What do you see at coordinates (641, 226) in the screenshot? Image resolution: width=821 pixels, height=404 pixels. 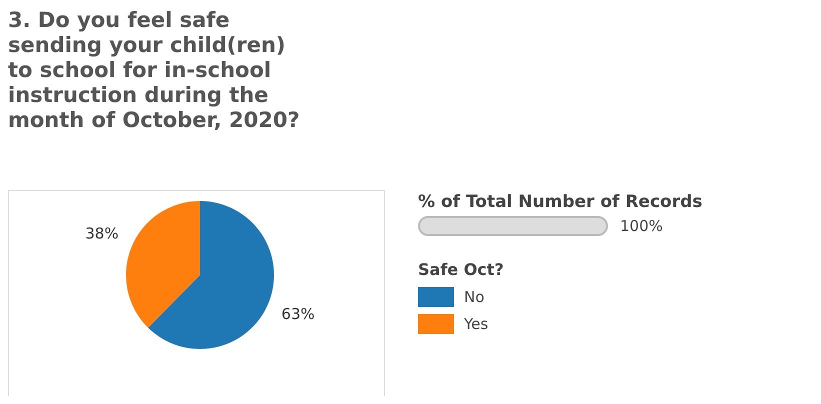 I see `text: 100%` at bounding box center [641, 226].